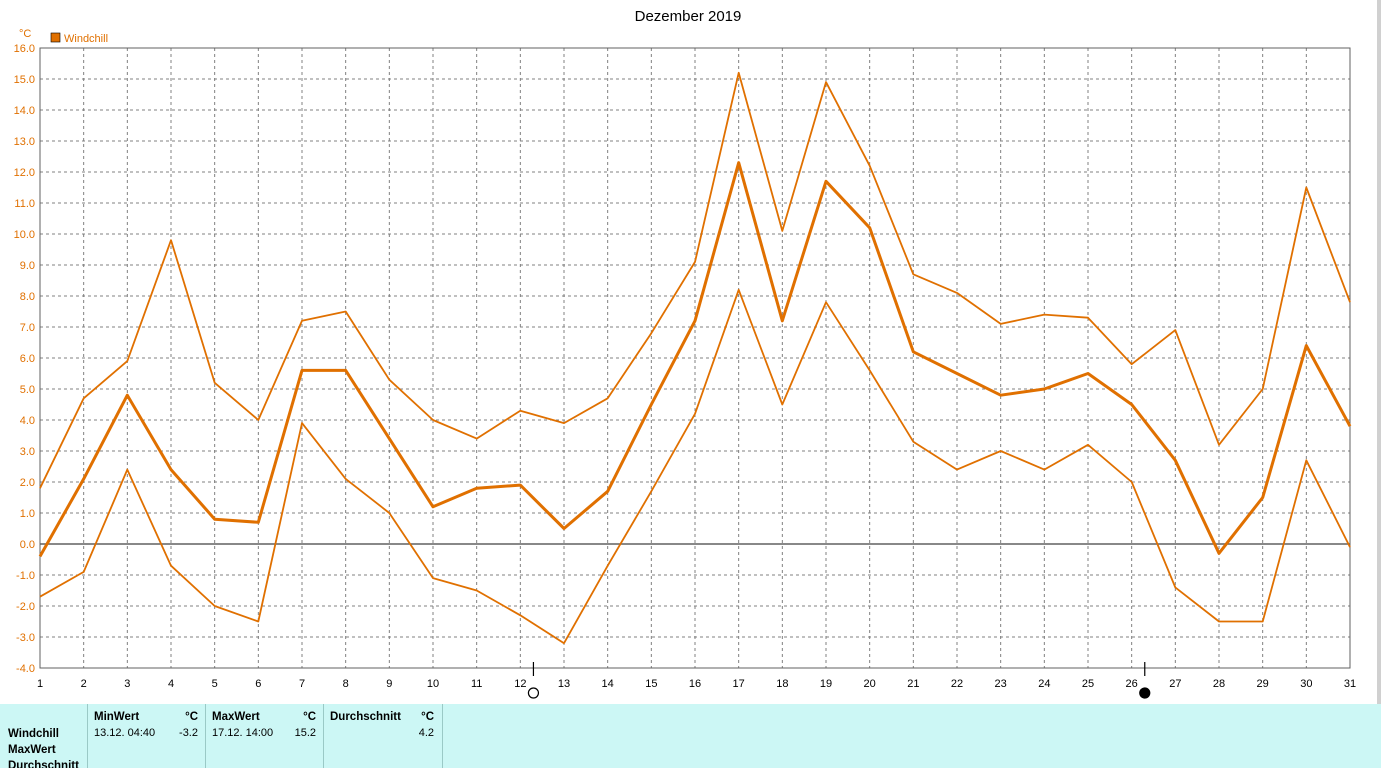  I want to click on y-tick-label: 8.0, so click(27, 297).